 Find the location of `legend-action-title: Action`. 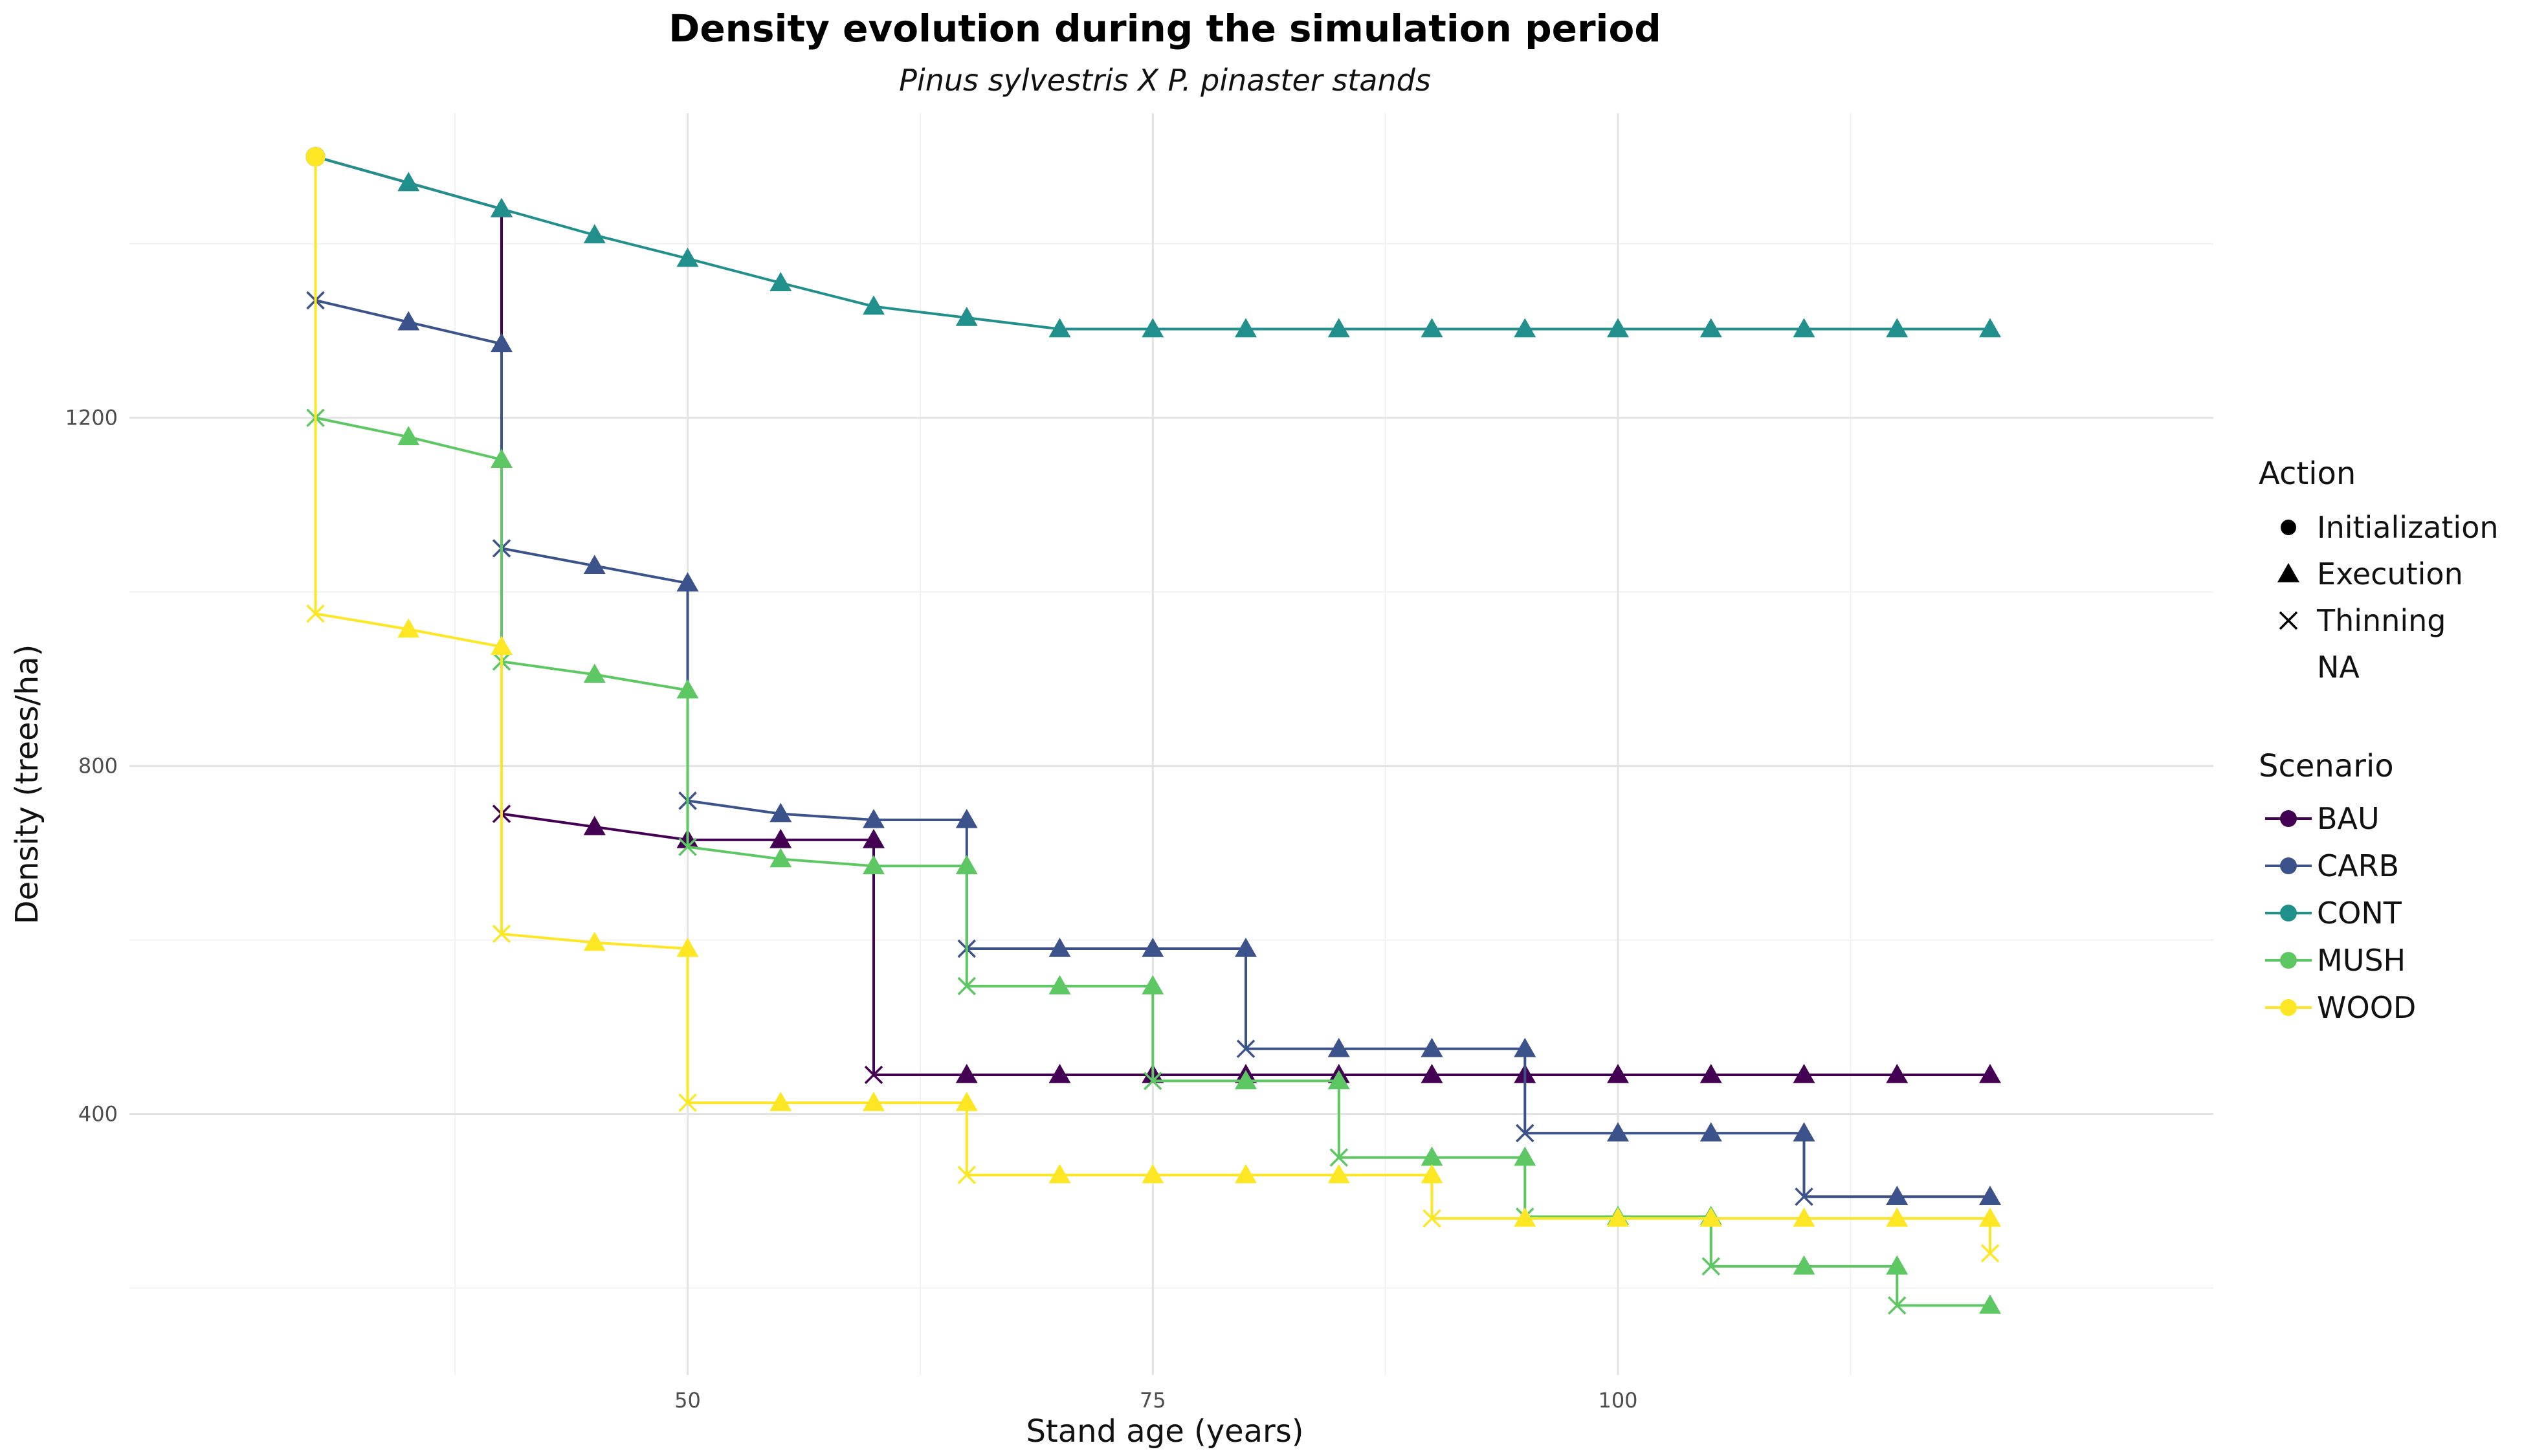

legend-action-title: Action is located at coordinates (2307, 474).